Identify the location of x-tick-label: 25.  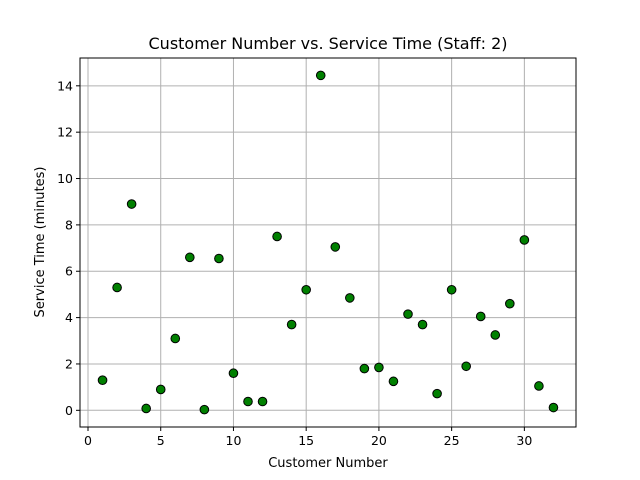
(452, 440).